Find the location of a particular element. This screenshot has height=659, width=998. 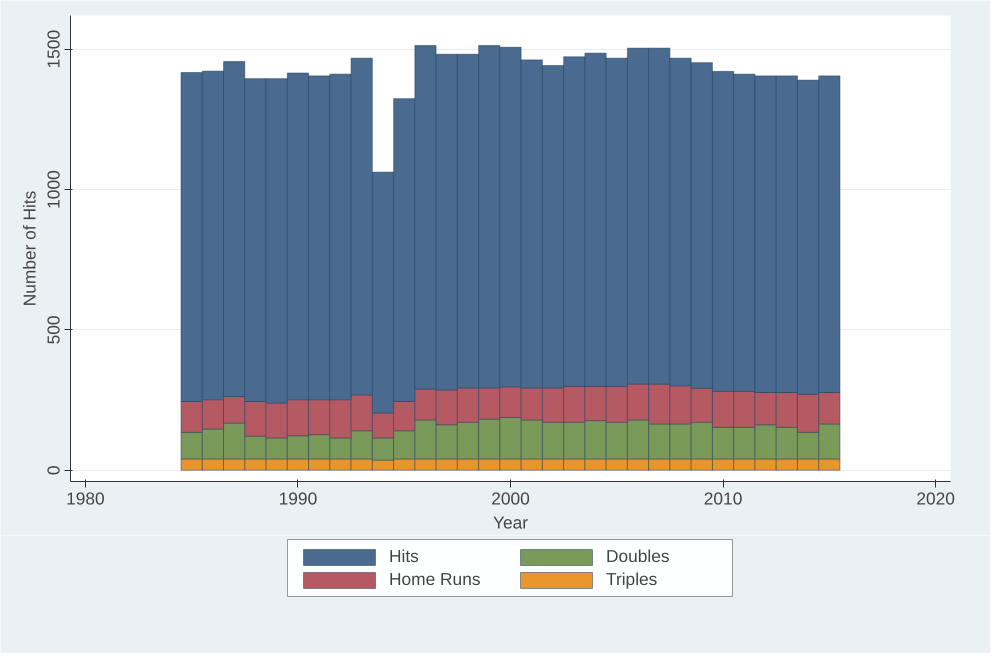

x-tick-label: 1990 is located at coordinates (298, 498).